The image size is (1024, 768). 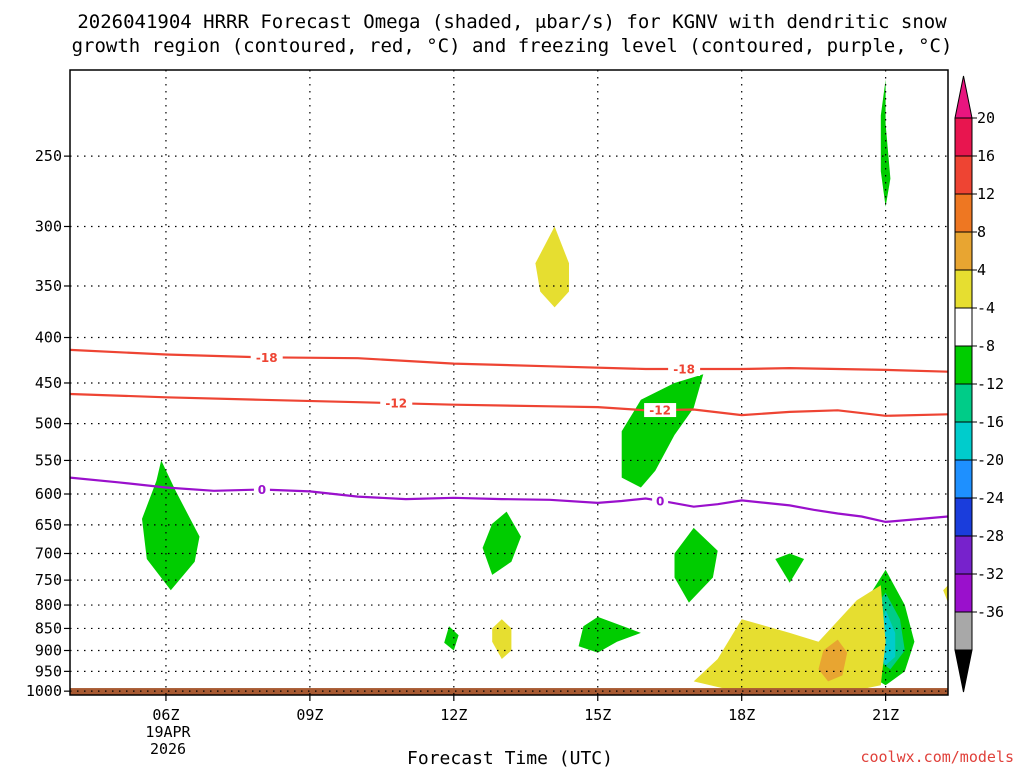 What do you see at coordinates (885, 715) in the screenshot?
I see `x-tick-label-5: 21Z` at bounding box center [885, 715].